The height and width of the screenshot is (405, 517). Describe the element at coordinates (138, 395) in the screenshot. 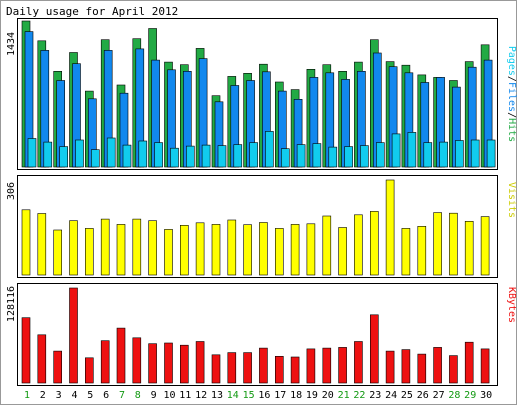

I see `day-label-8: 8` at that location.